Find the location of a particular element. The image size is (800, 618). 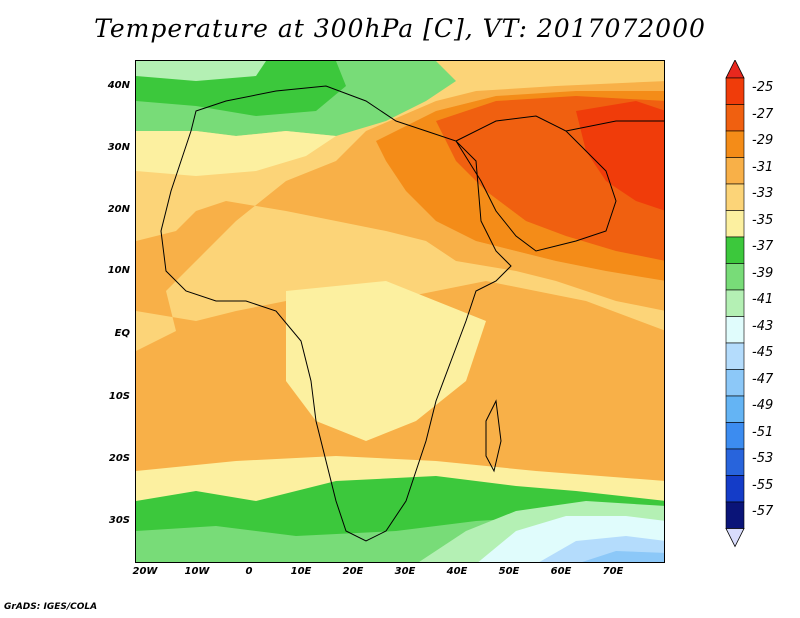

lat-tick-label: EQ is located at coordinates (122, 333).